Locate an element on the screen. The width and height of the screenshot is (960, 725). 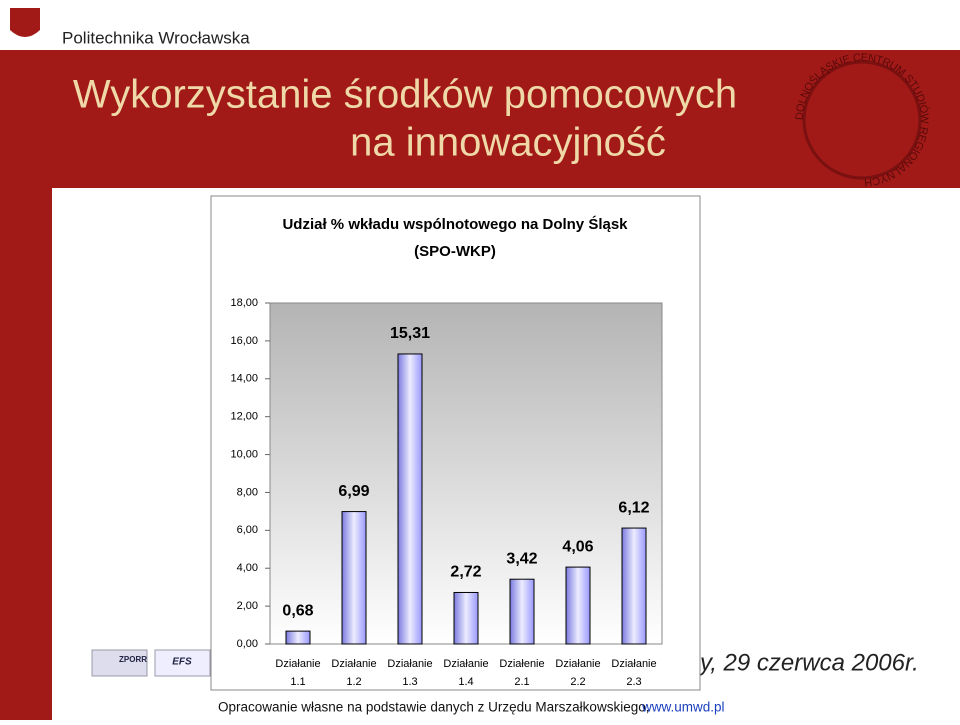
y-tick-label: 4,00 is located at coordinates (247, 568).